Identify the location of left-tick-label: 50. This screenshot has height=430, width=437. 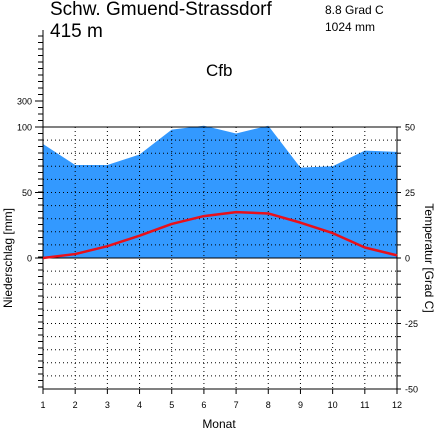
(27, 193).